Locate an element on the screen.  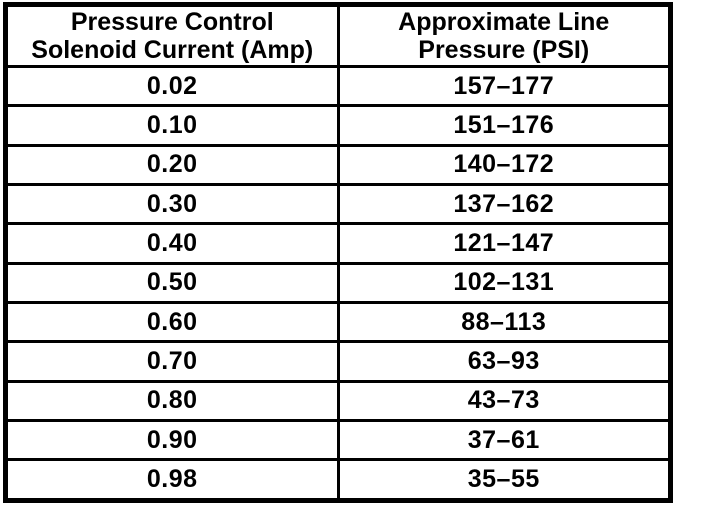
current-cell: 0.70 is located at coordinates (172, 361).